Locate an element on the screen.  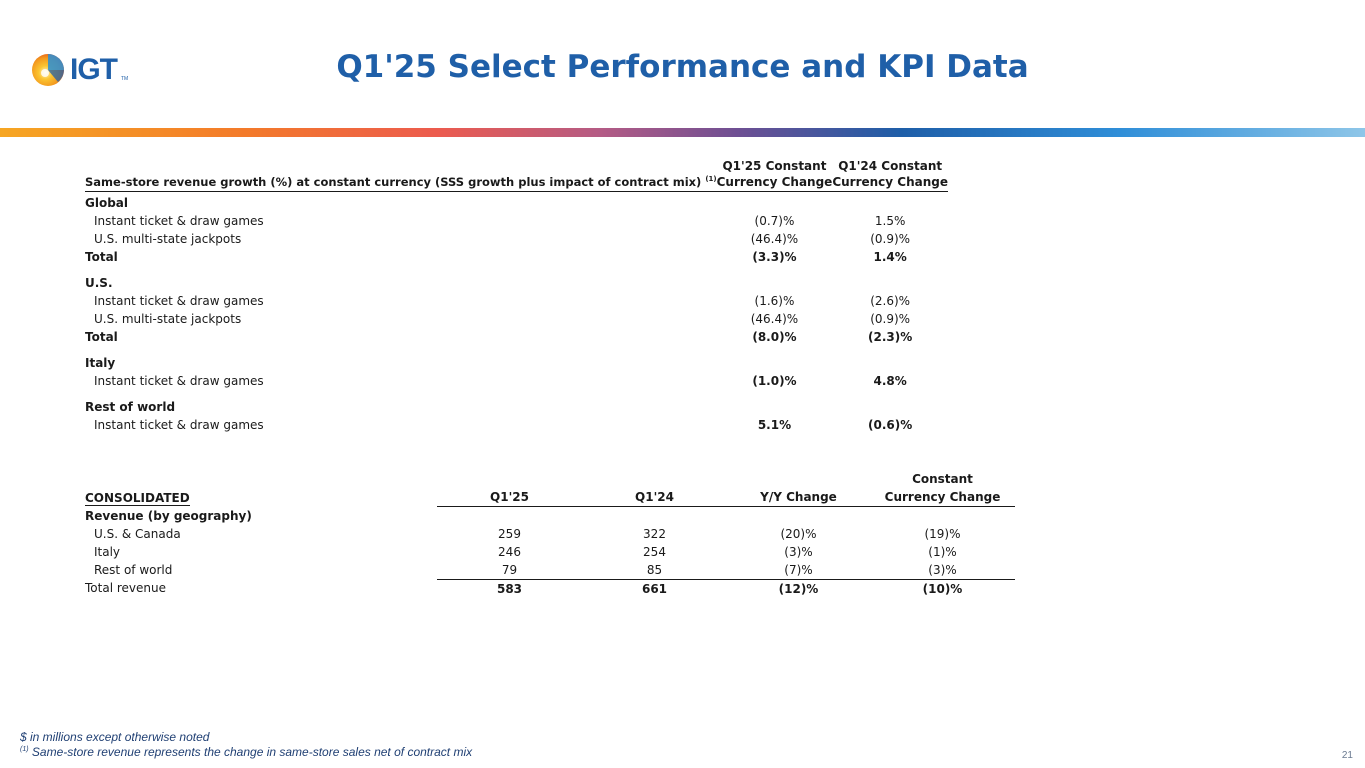
cell-q125: (3.3)% is located at coordinates (774, 257).